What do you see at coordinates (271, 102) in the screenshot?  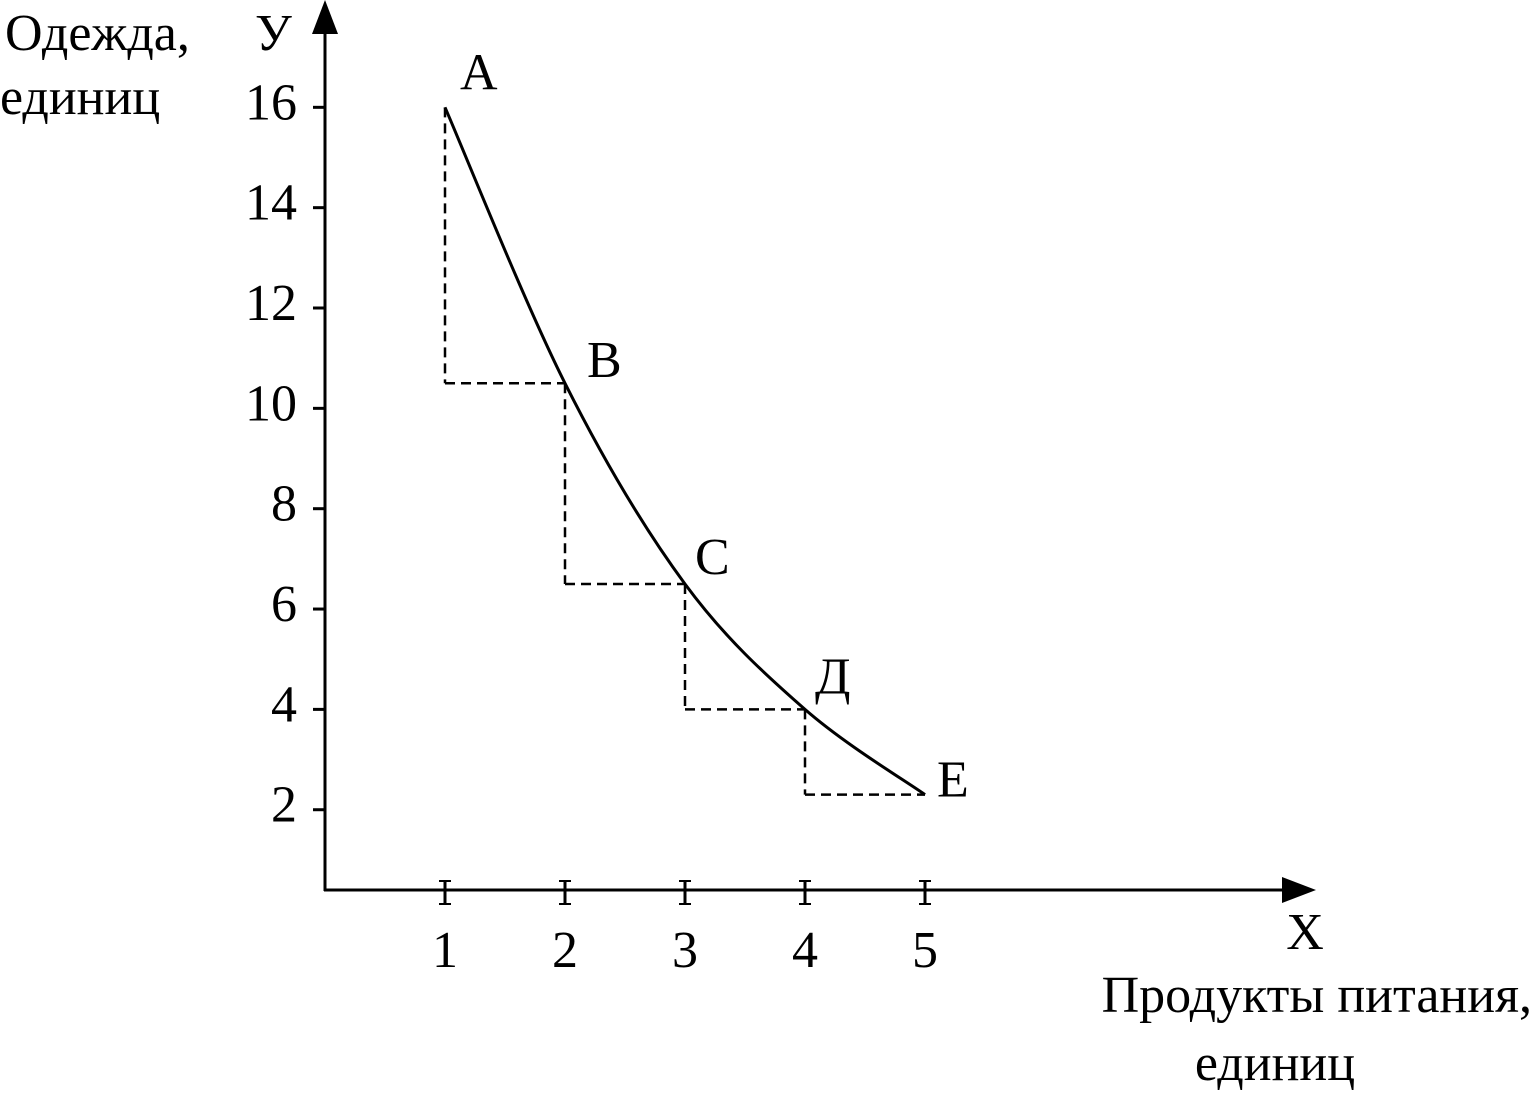 I see `y-tick-label: 16` at bounding box center [271, 102].